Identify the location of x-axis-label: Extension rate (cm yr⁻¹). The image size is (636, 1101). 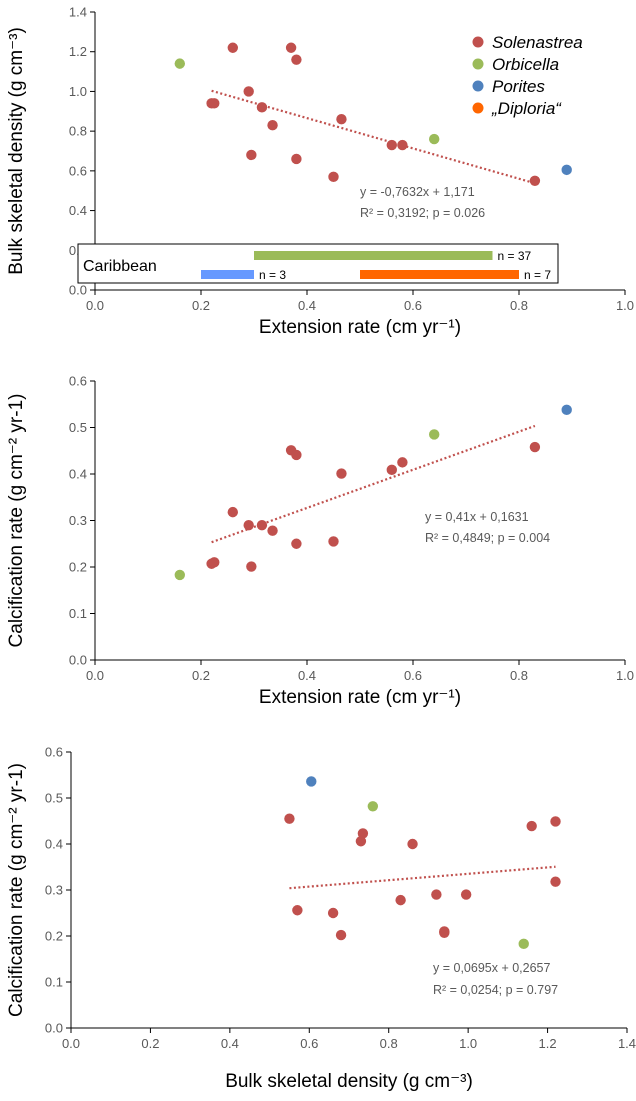
(360, 697).